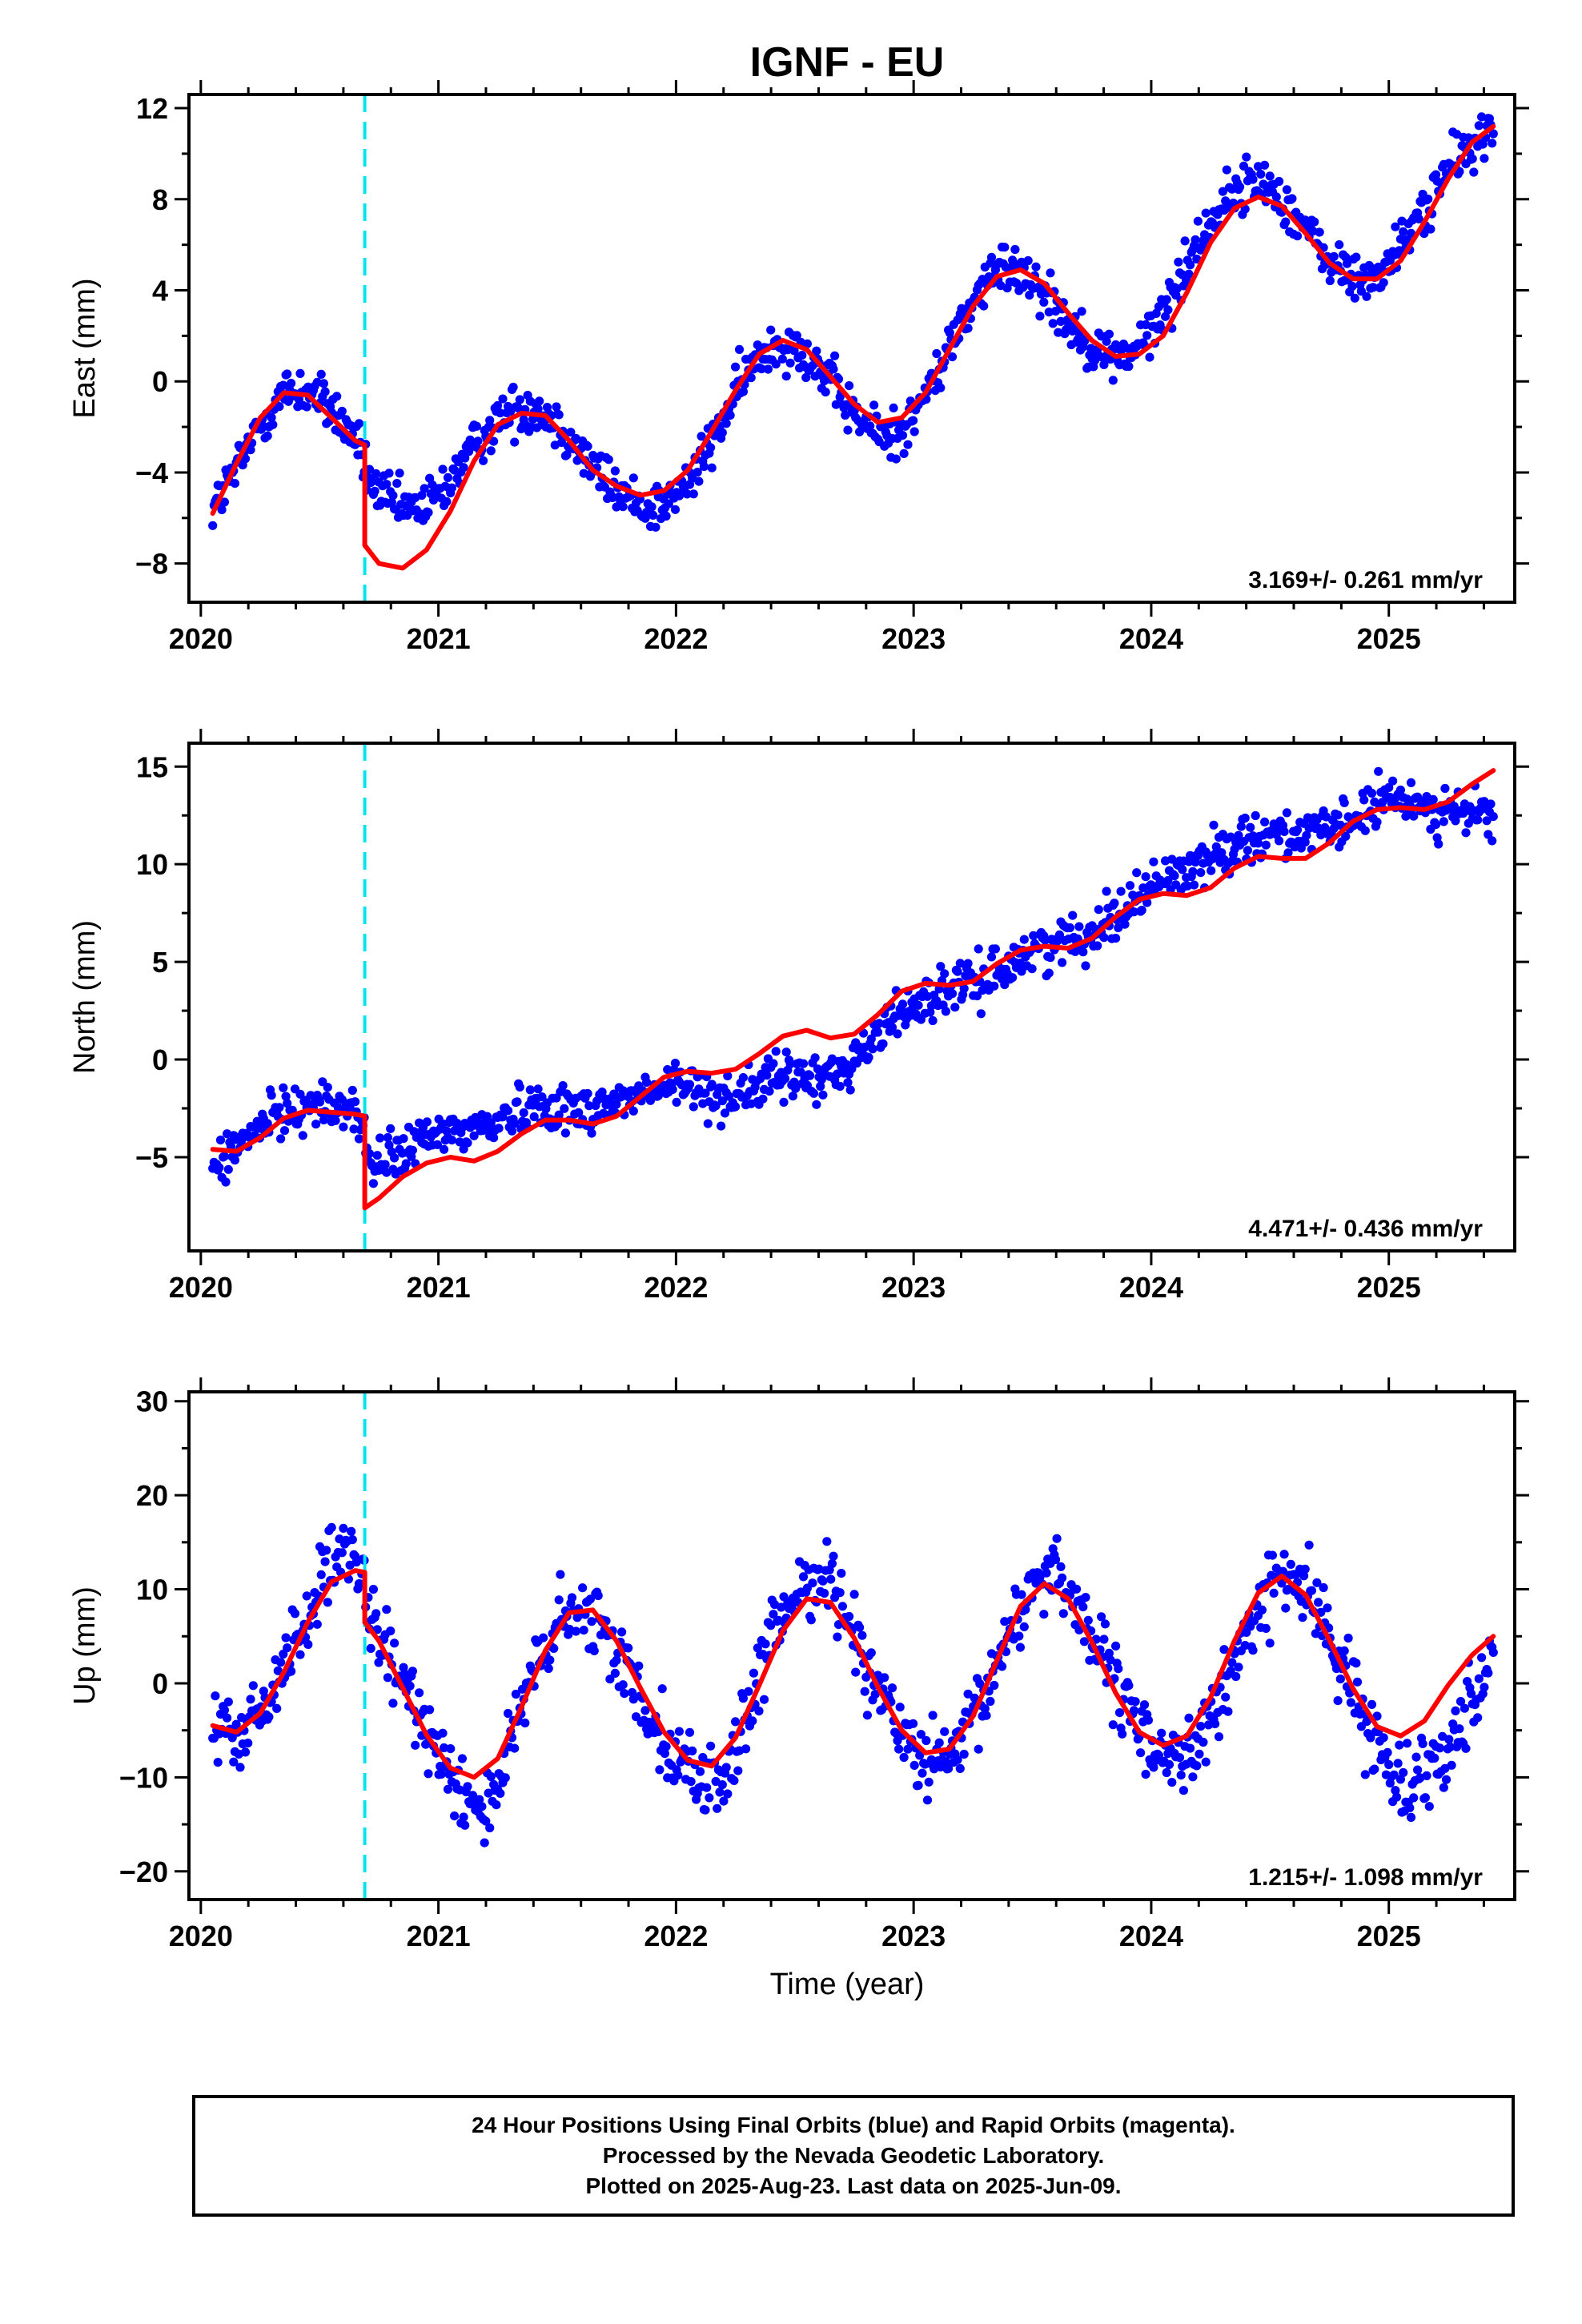  What do you see at coordinates (847, 62) in the screenshot?
I see `figure-title: IGNF - EU` at bounding box center [847, 62].